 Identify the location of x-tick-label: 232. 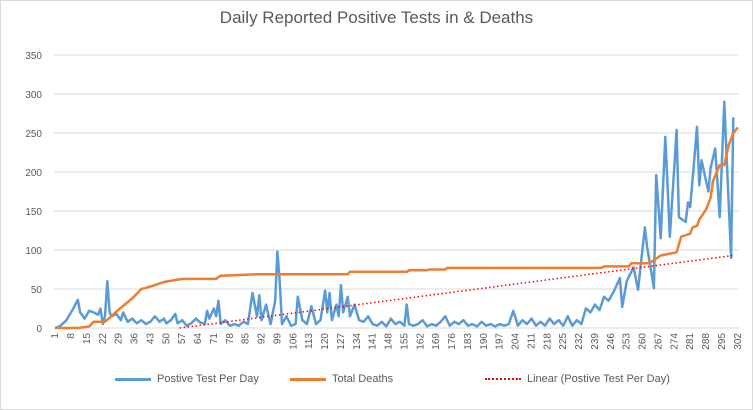
(579, 341).